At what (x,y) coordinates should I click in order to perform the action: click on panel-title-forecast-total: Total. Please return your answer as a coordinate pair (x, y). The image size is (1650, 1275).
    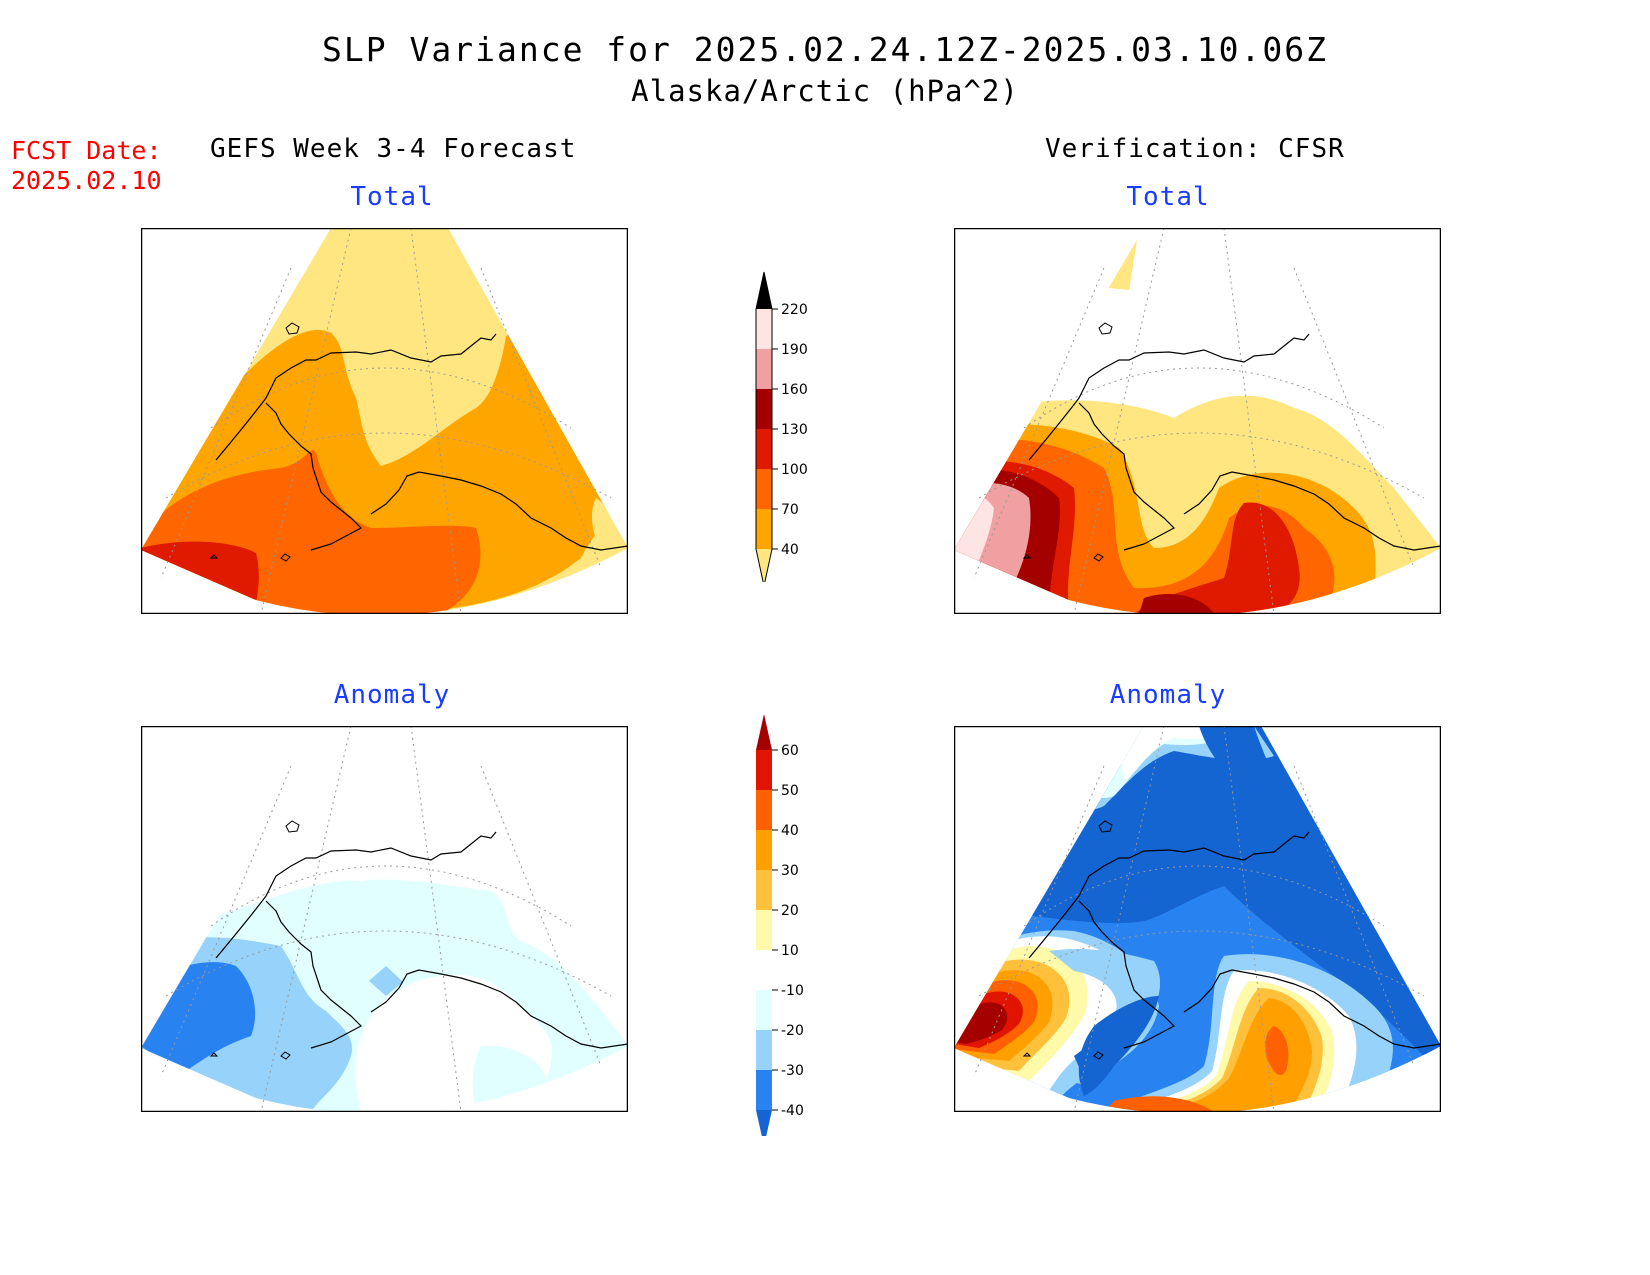
    Looking at the image, I should click on (392, 197).